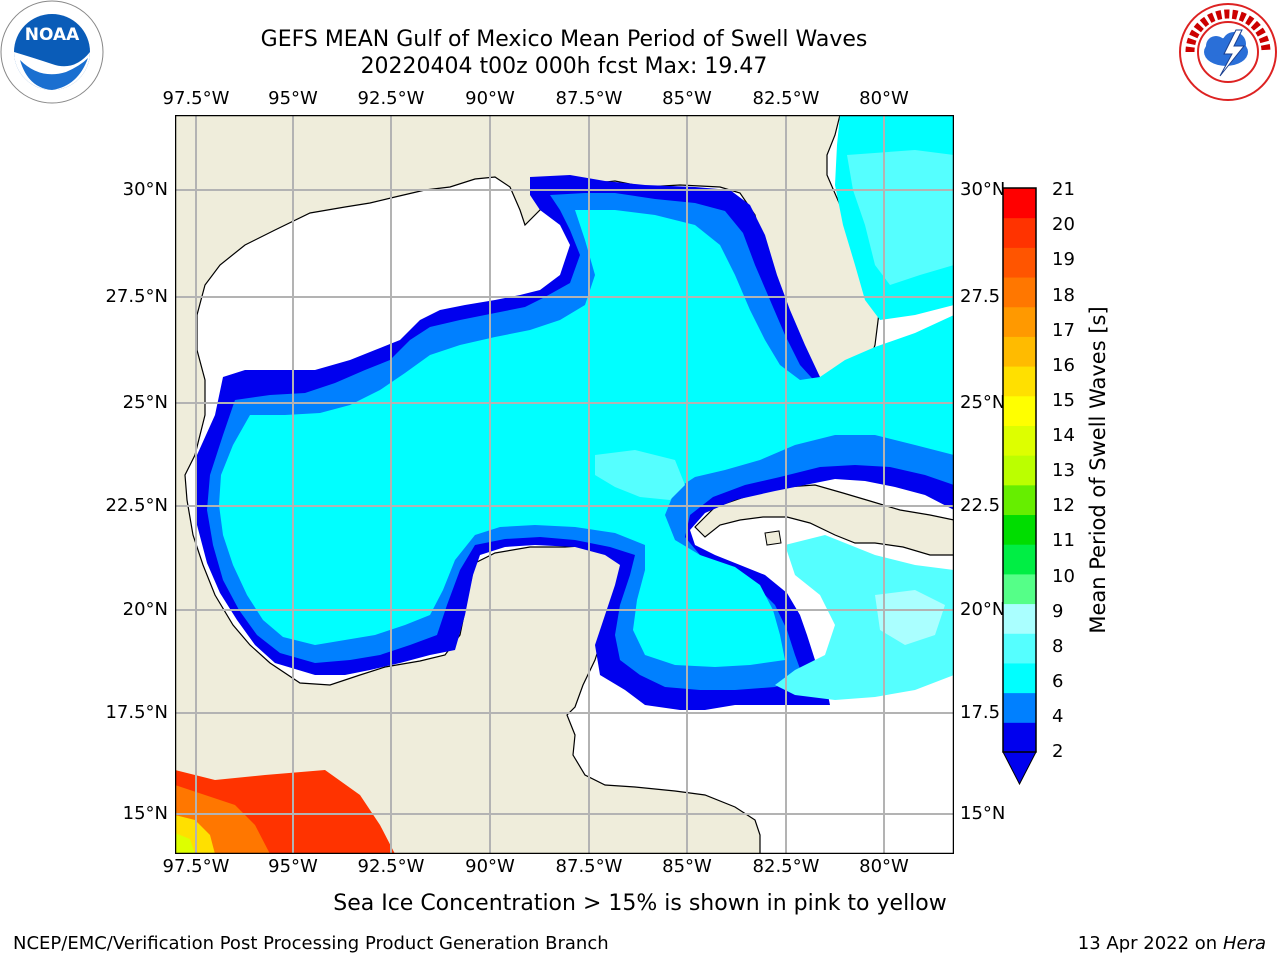 This screenshot has height=960, width=1280. I want to click on y-tick-left: 25°N, so click(145, 402).